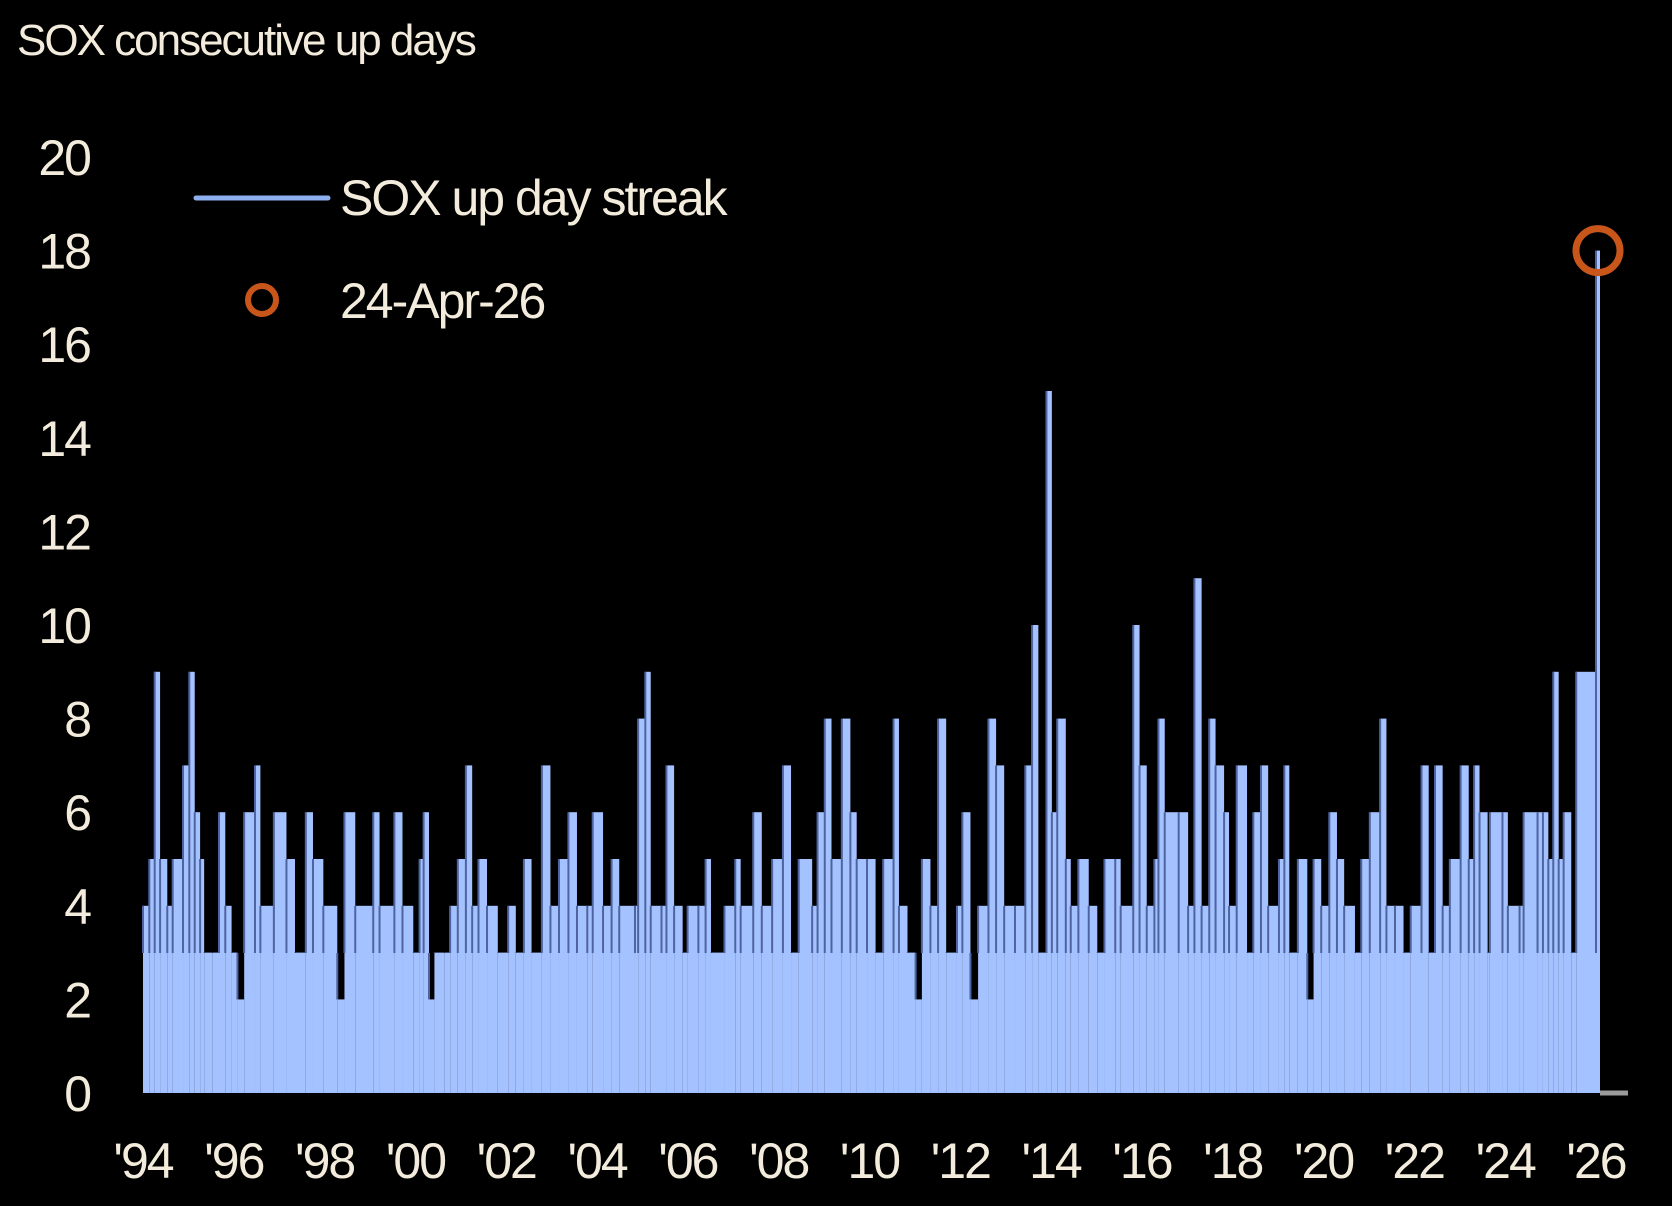 This screenshot has height=1206, width=1672. I want to click on legend: SOX up day streak 24-Apr-26, so click(462, 249).